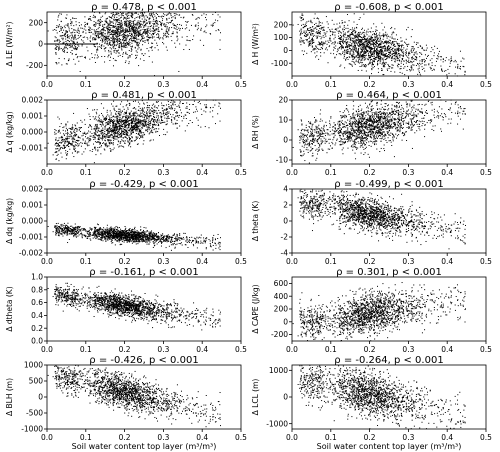 The image size is (500, 452). Describe the element at coordinates (33, 132) in the screenshot. I see `y-tick-label: 0.000` at that location.